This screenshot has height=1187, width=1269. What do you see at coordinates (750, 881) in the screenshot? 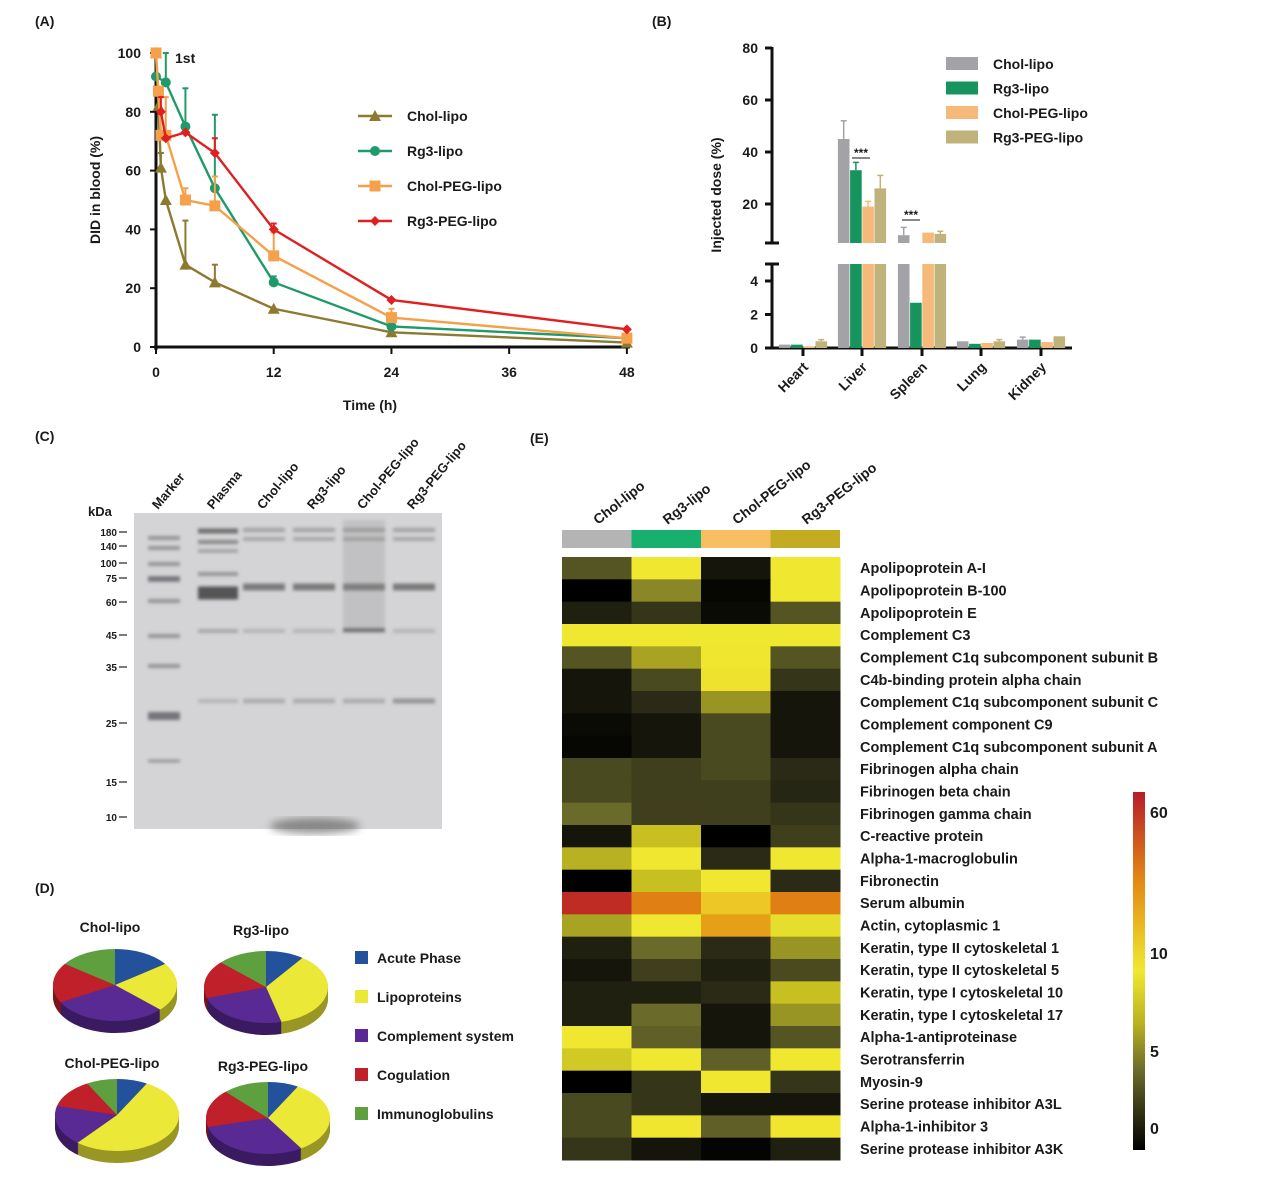
I see `heatmap-row: Fibronectin` at bounding box center [750, 881].